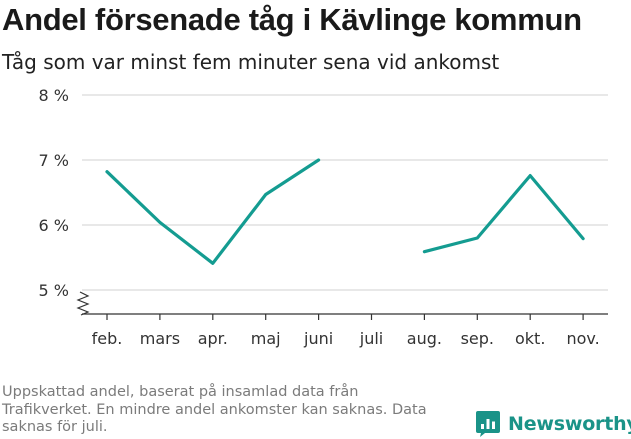 This screenshot has height=439, width=631. What do you see at coordinates (213, 338) in the screenshot?
I see `x-tick-label: apr.` at bounding box center [213, 338].